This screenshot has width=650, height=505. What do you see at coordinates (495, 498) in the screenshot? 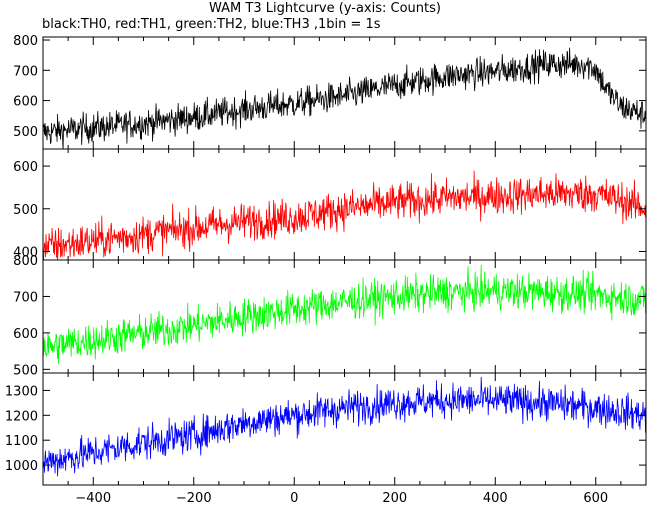
I see `x-tick-label: 400` at bounding box center [495, 498].